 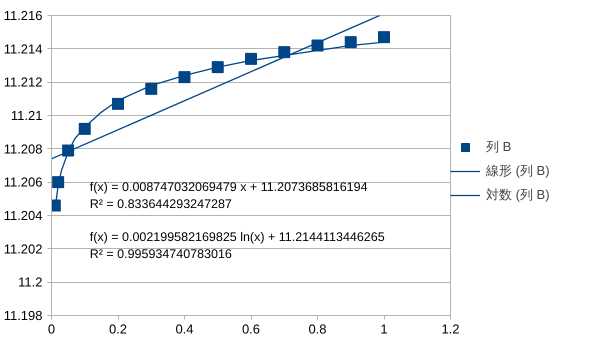 What do you see at coordinates (26, 115) in the screenshot?
I see `y-tick-label: 11.21` at bounding box center [26, 115].